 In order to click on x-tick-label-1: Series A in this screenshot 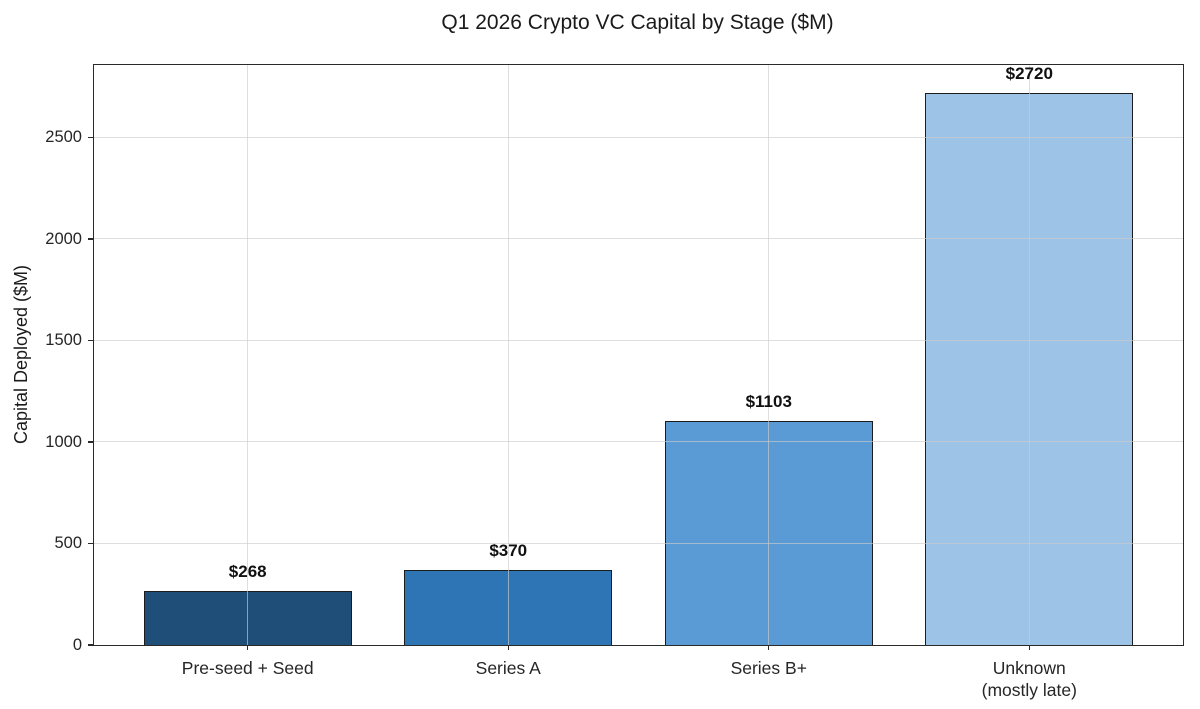, I will do `click(508, 668)`.